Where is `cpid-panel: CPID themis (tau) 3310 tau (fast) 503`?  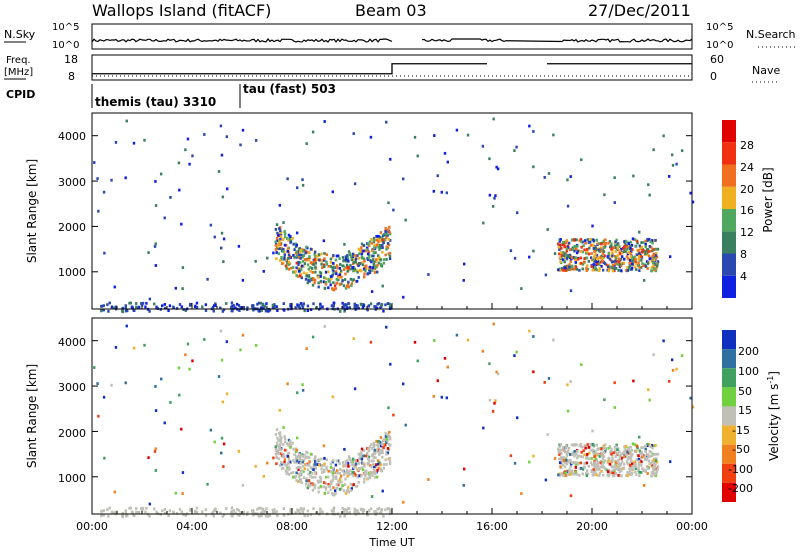
cpid-panel: CPID themis (tau) 3310 tau (fast) 503 is located at coordinates (171, 95).